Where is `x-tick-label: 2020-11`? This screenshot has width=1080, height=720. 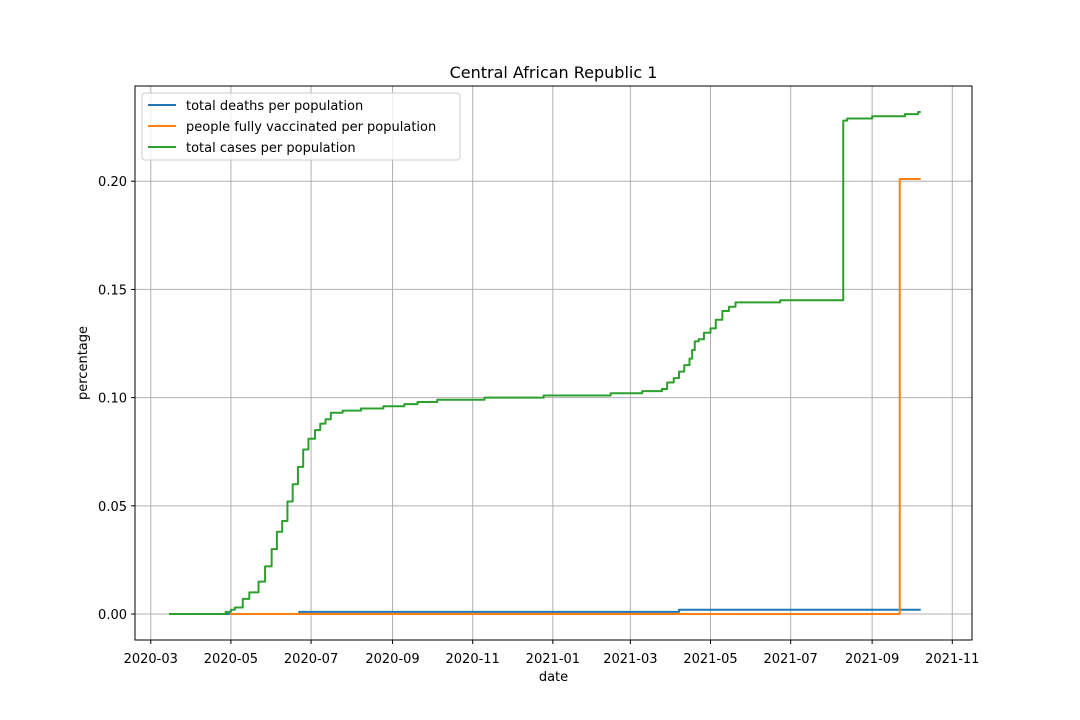
x-tick-label: 2020-11 is located at coordinates (473, 659).